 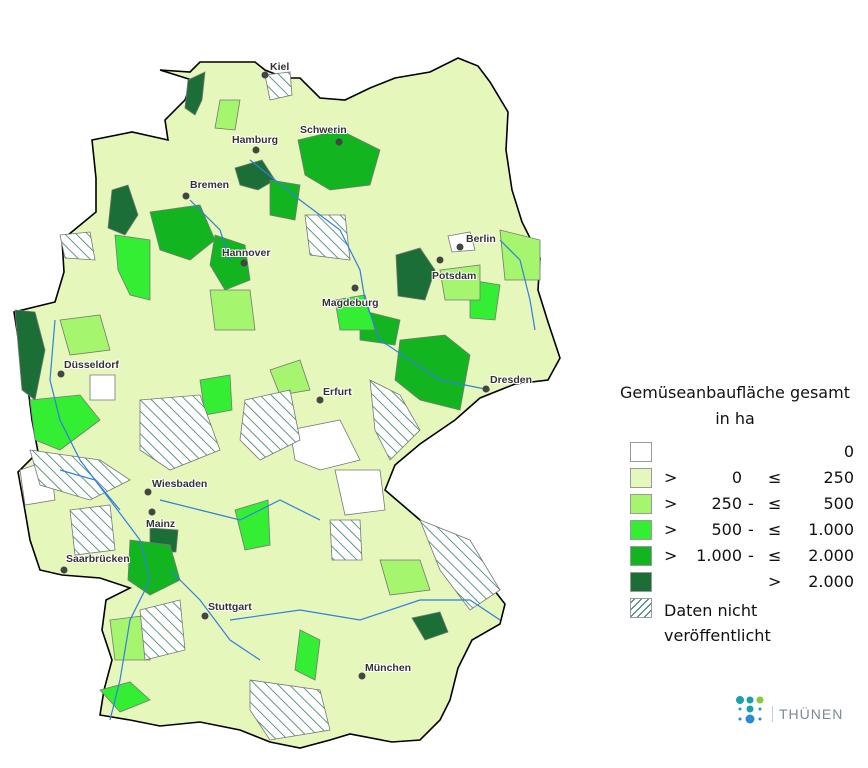 I want to click on legend-from: 250, so click(x=726, y=503).